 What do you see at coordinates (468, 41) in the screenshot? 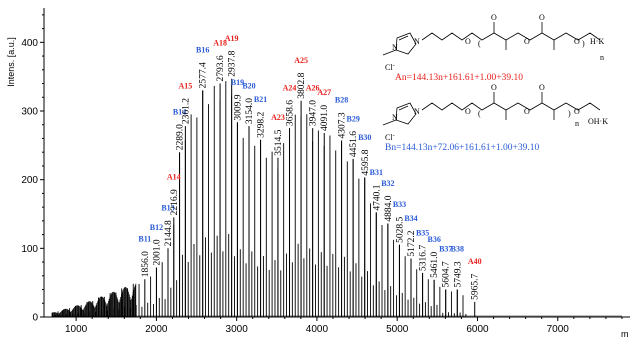
I see `ester-o-1-a: O` at bounding box center [468, 41].